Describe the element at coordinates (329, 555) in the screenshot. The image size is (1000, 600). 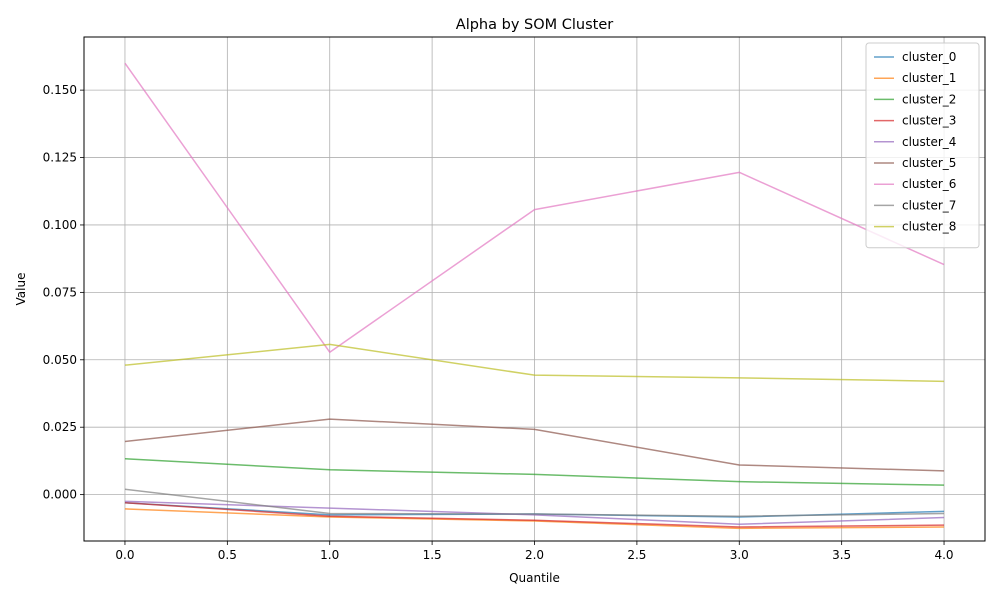
I see `x-tick-label: 1.0` at that location.